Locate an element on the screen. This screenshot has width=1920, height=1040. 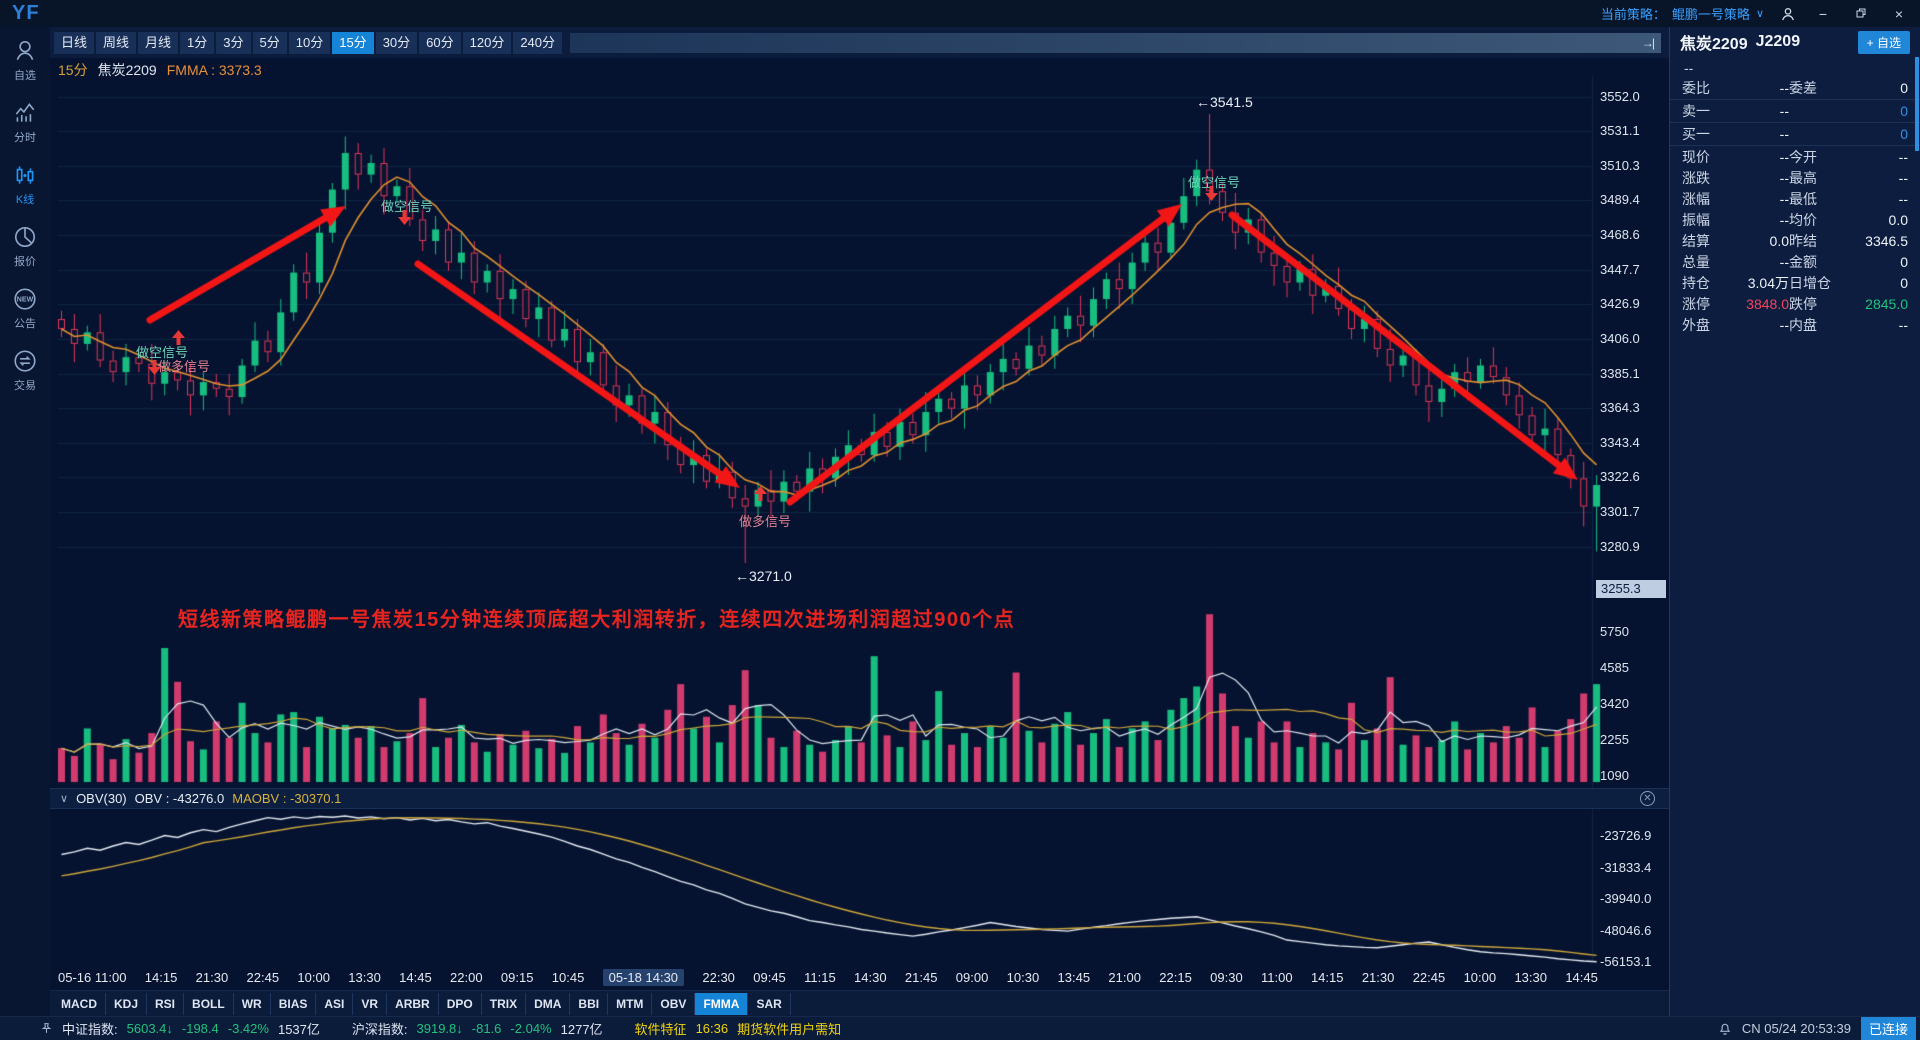
collapsed-panel-strip: →| is located at coordinates (1115, 42).